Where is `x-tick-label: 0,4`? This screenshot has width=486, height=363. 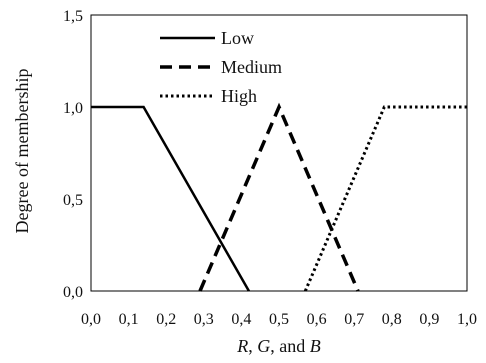 x-tick-label: 0,4 is located at coordinates (241, 319).